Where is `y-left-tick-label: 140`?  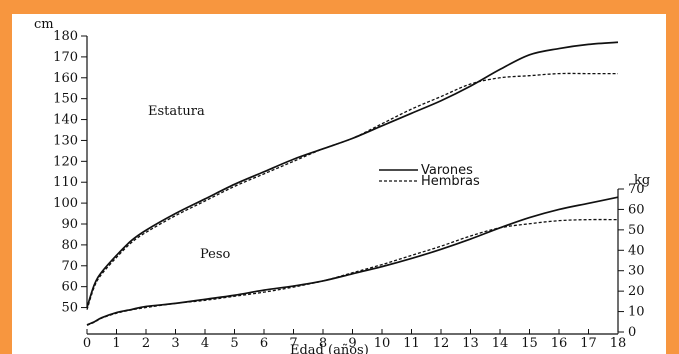
y-left-tick-label: 140 is located at coordinates (65, 120).